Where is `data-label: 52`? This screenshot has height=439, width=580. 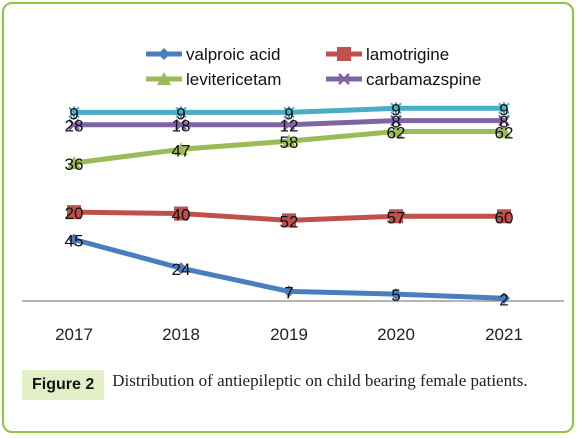 data-label: 52 is located at coordinates (289, 221).